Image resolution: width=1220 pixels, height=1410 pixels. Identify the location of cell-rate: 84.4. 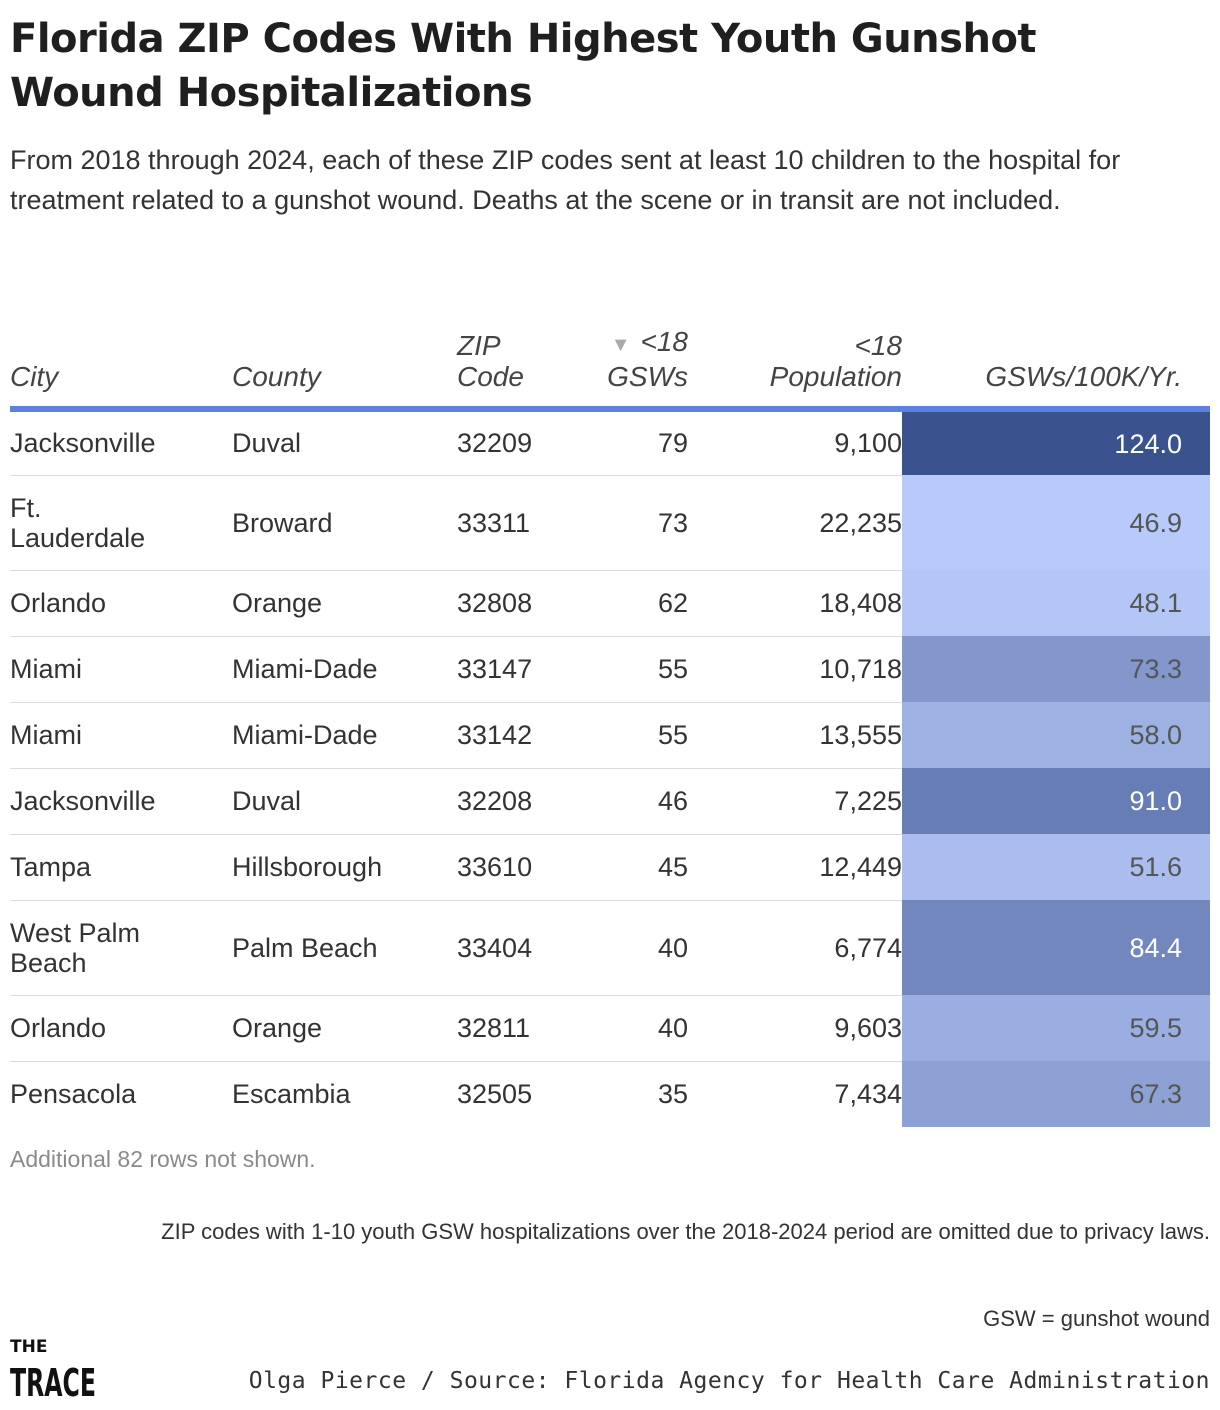
(1056, 947).